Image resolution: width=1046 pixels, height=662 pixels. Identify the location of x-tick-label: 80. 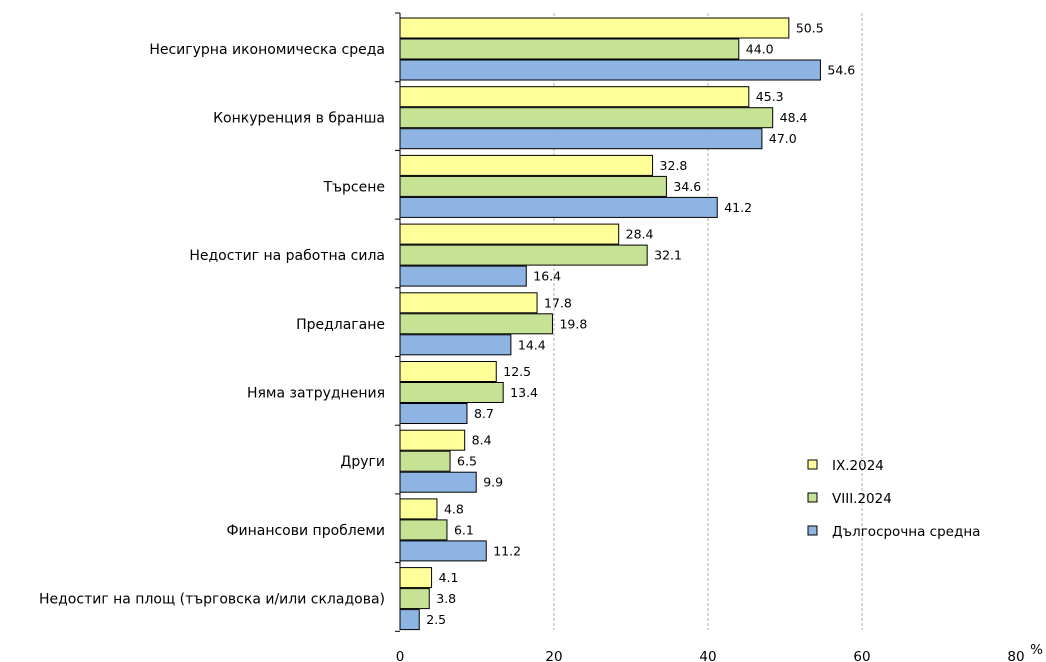
(1015, 655).